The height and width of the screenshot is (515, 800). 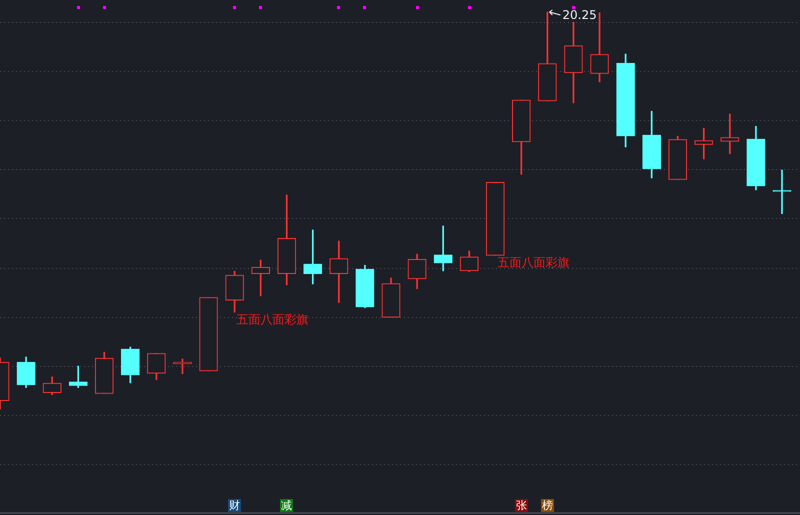 What do you see at coordinates (547, 505) in the screenshot?
I see `text: 榜` at bounding box center [547, 505].